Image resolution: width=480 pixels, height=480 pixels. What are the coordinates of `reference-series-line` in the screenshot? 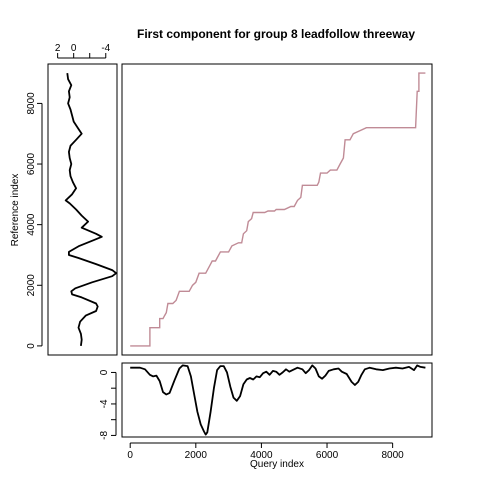 It's located at (91, 209).